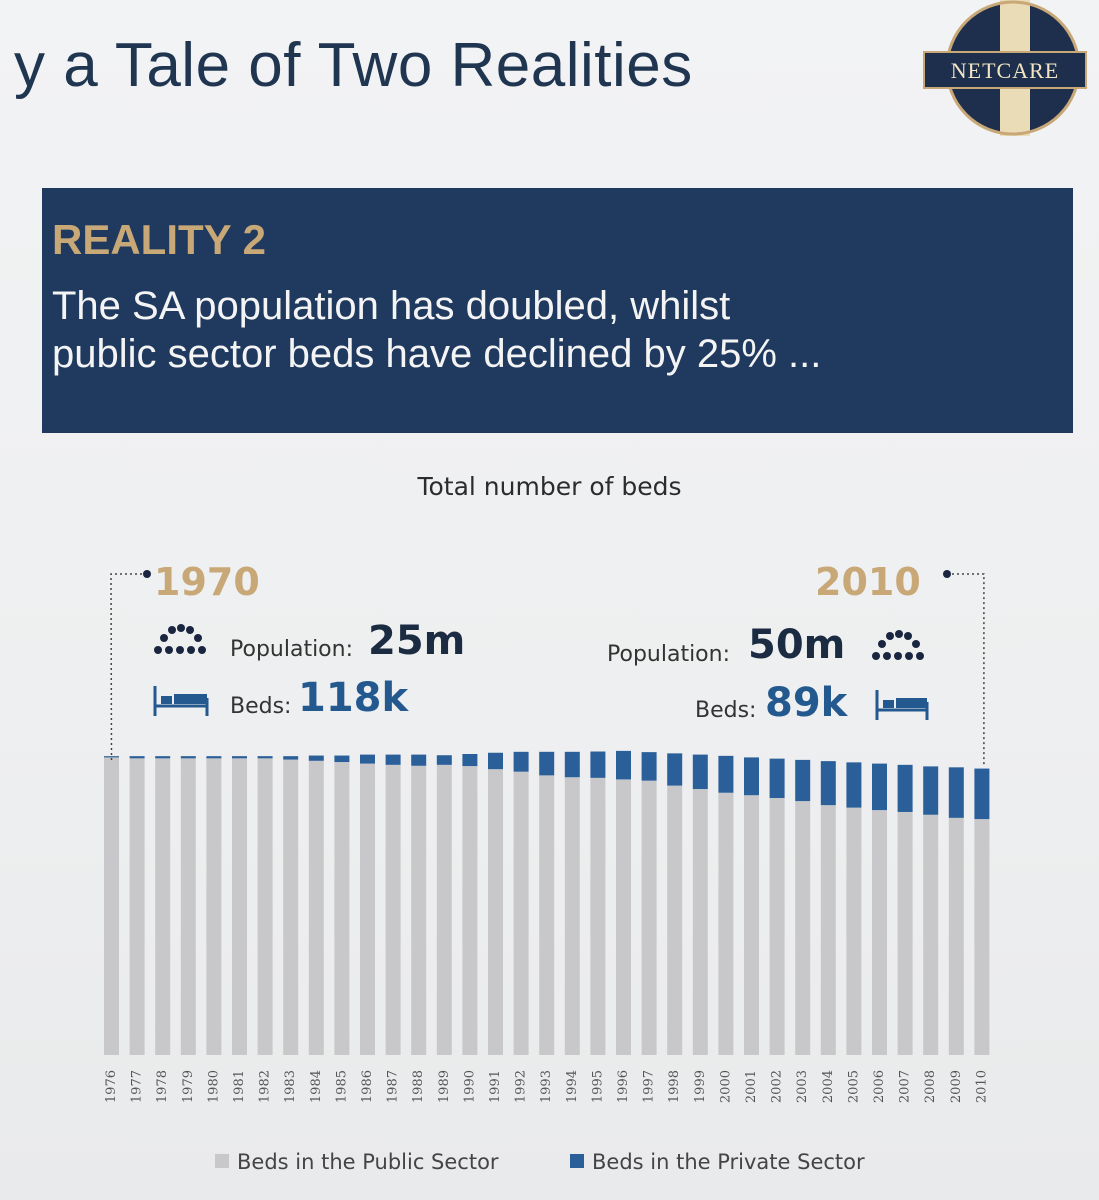 This screenshot has height=1200, width=1099. I want to click on bar-private-1993, so click(547, 763).